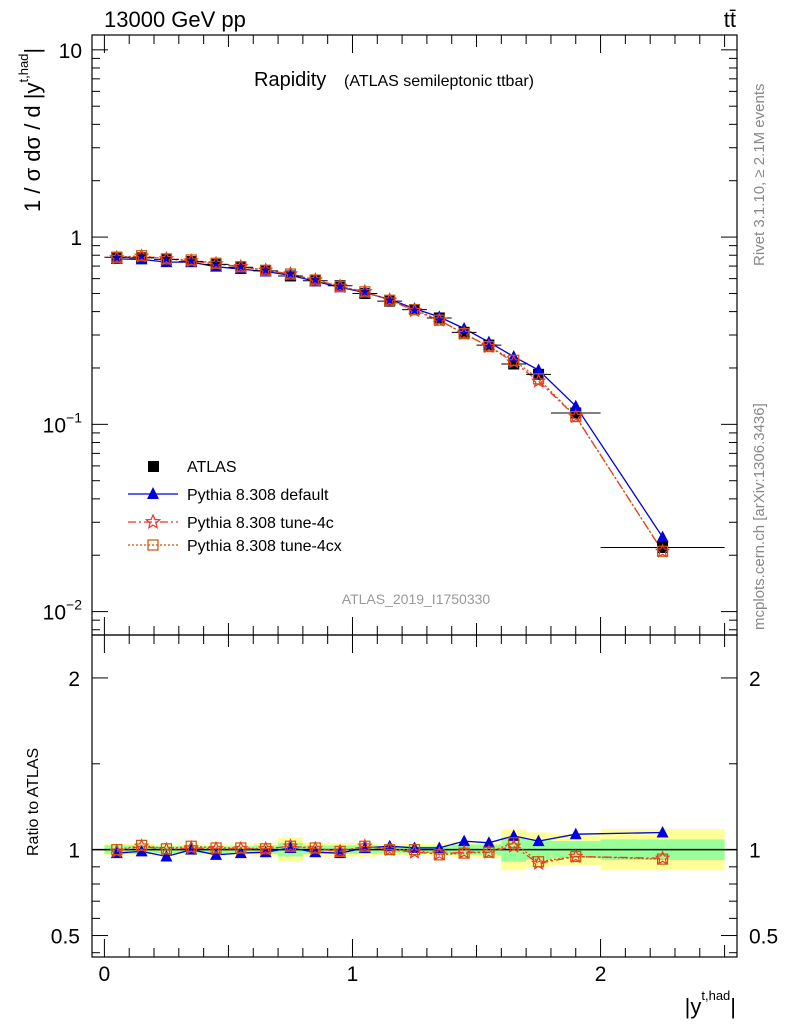 The width and height of the screenshot is (786, 1024). What do you see at coordinates (715, 995) in the screenshot?
I see `x-axis-label-sup: t,had` at bounding box center [715, 995].